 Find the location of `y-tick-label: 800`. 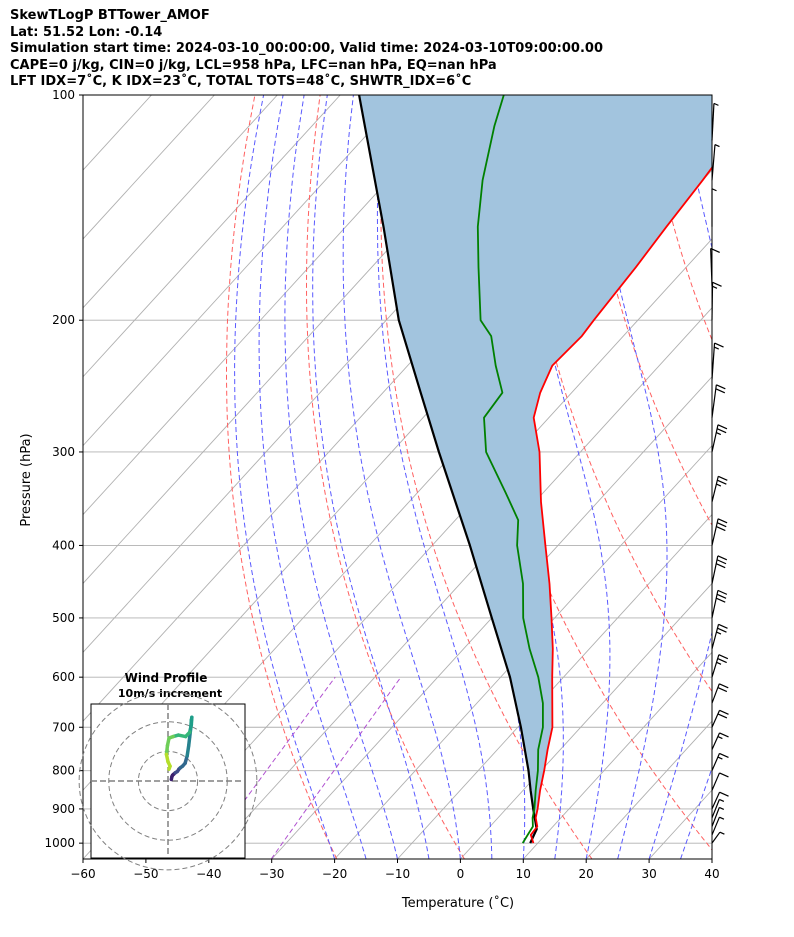

y-tick-label: 800 is located at coordinates (63, 771).